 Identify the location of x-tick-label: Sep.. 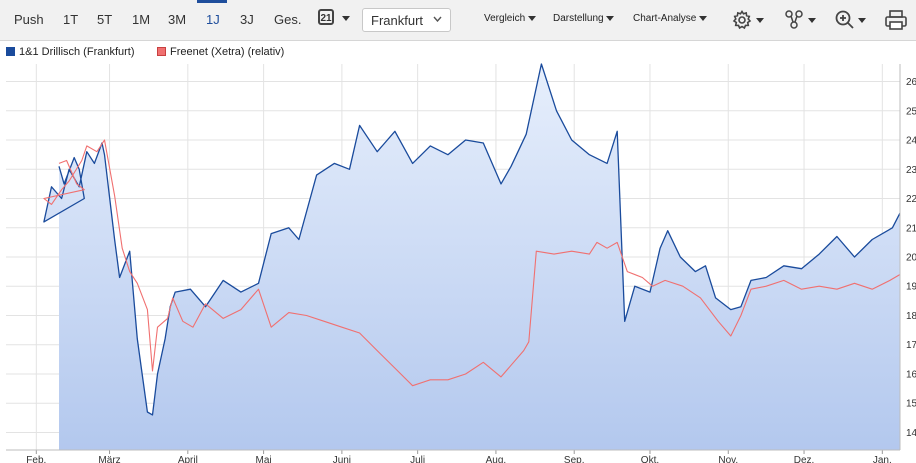
(574, 459).